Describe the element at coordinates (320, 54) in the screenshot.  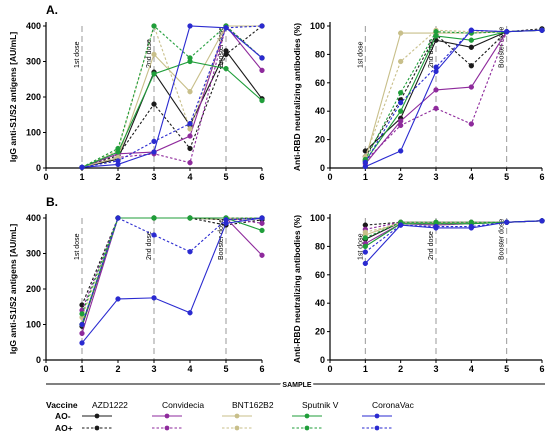
I see `y-tick-label: 80` at that location.